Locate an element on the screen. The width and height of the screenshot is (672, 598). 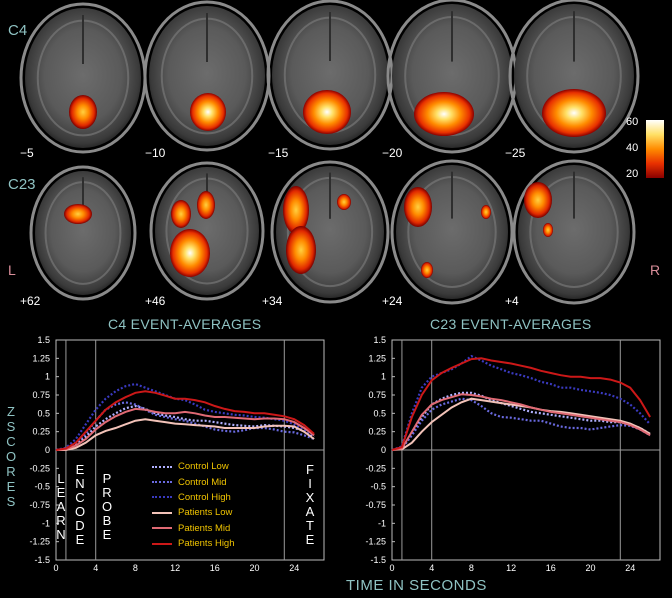
x-tick-label: 24 is located at coordinates (294, 567).